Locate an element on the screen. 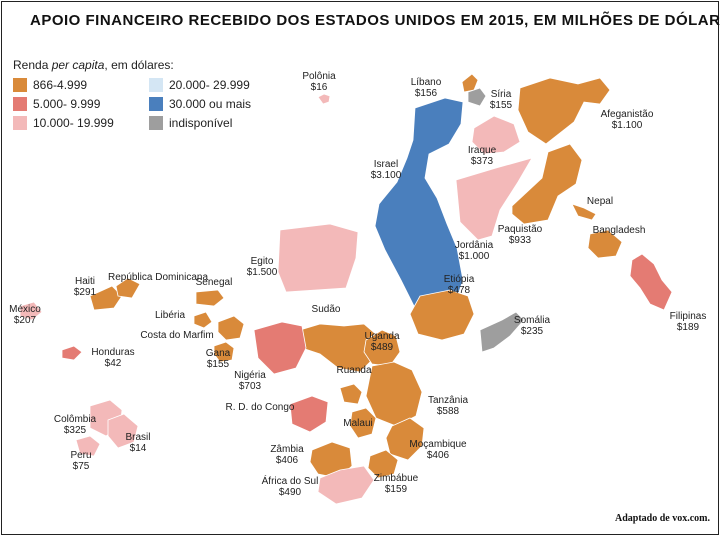 The width and height of the screenshot is (720, 536). legend-item: 20.000- 29.999 is located at coordinates (224, 85).